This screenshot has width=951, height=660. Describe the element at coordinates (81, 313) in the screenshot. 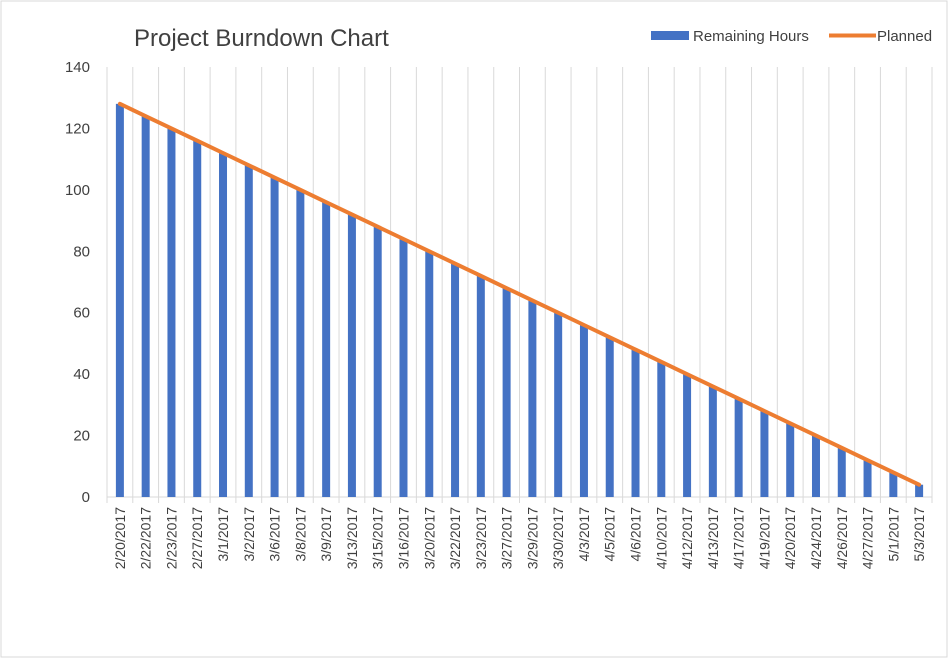

I see `y-tick-label: 60` at that location.